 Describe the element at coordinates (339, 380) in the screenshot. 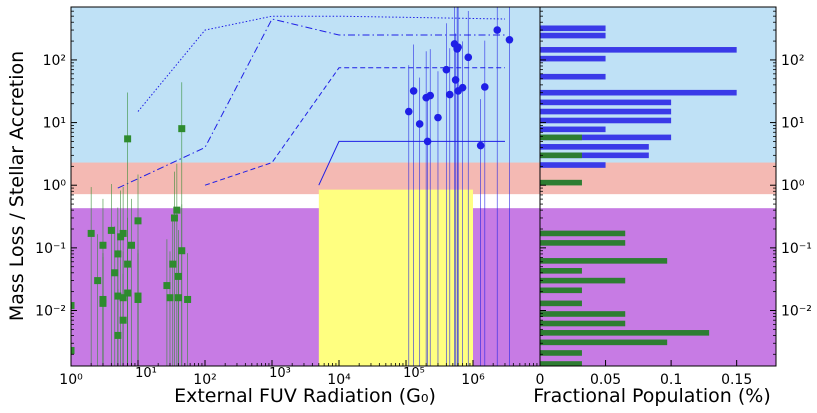

I see `x-tick-label: 10⁴` at that location.